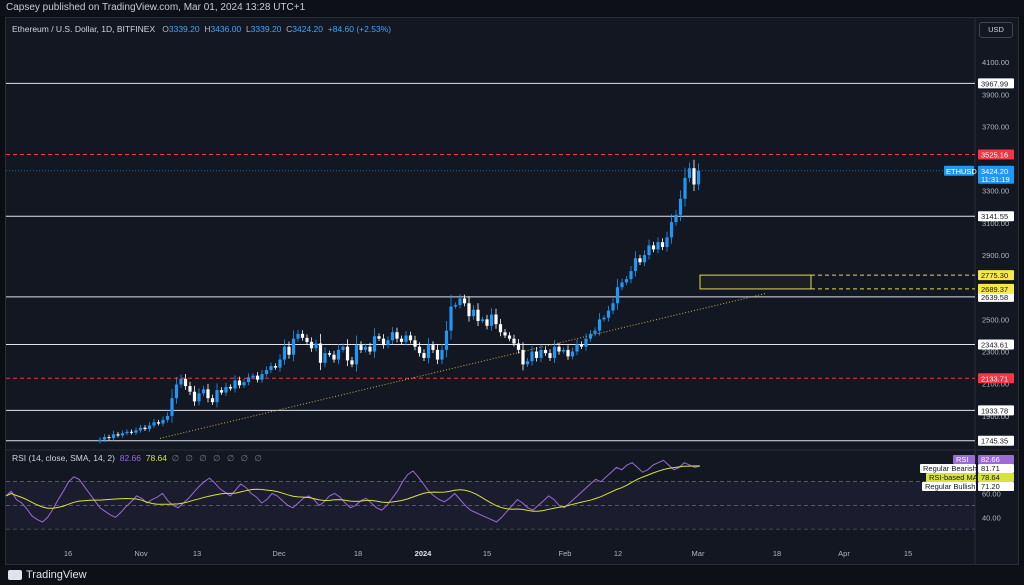  Describe the element at coordinates (279, 553) in the screenshot. I see `time-tick-label: Dec` at that location.